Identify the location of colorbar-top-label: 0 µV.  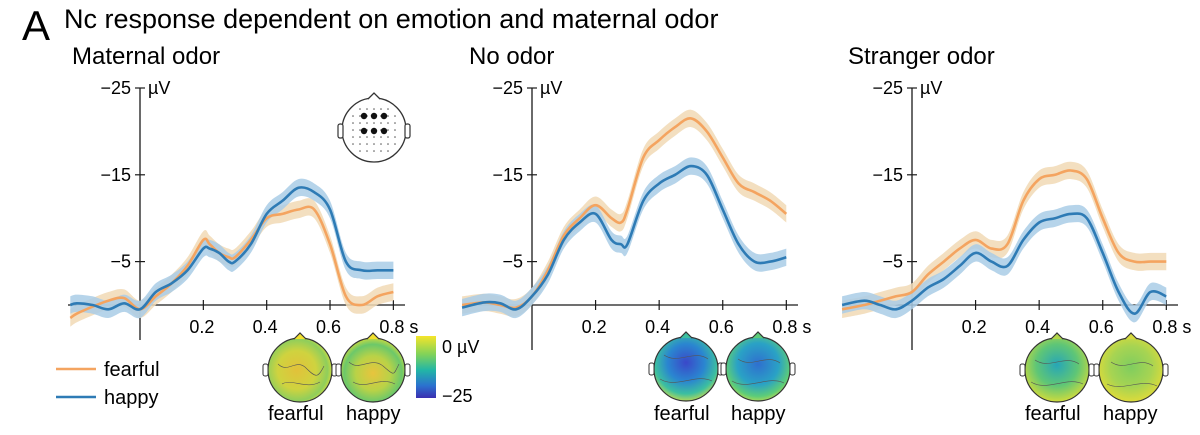
(460, 347).